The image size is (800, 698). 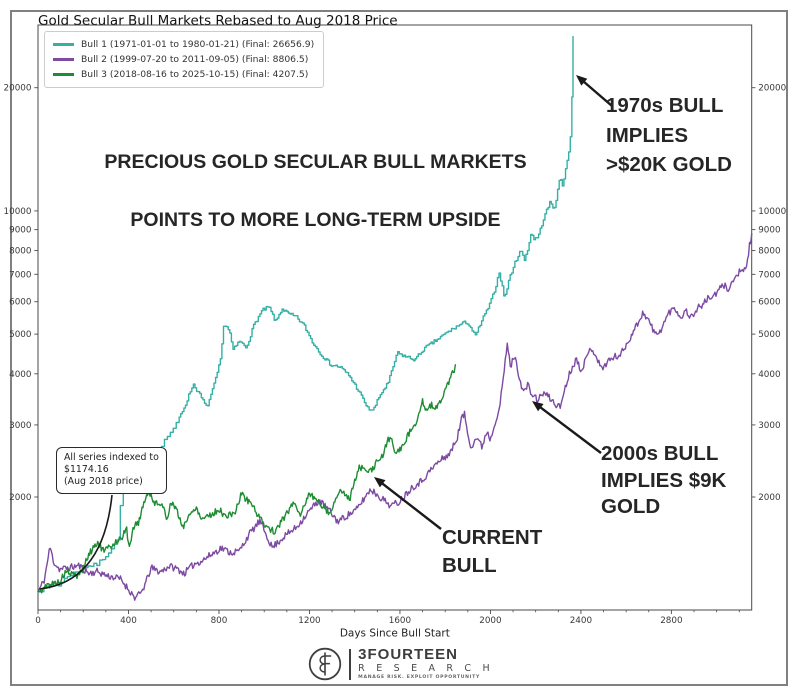 I want to click on arrow-1970s-bull, so click(x=594, y=91).